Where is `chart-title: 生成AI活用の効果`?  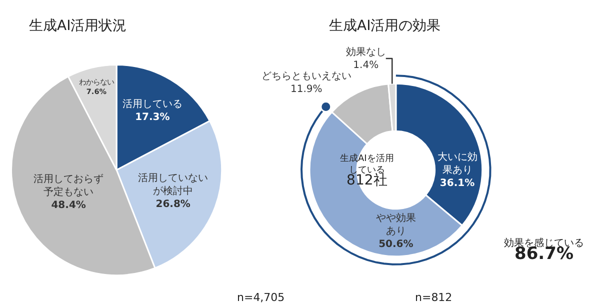 chart-title: 生成AI活用の効果 is located at coordinates (385, 26).